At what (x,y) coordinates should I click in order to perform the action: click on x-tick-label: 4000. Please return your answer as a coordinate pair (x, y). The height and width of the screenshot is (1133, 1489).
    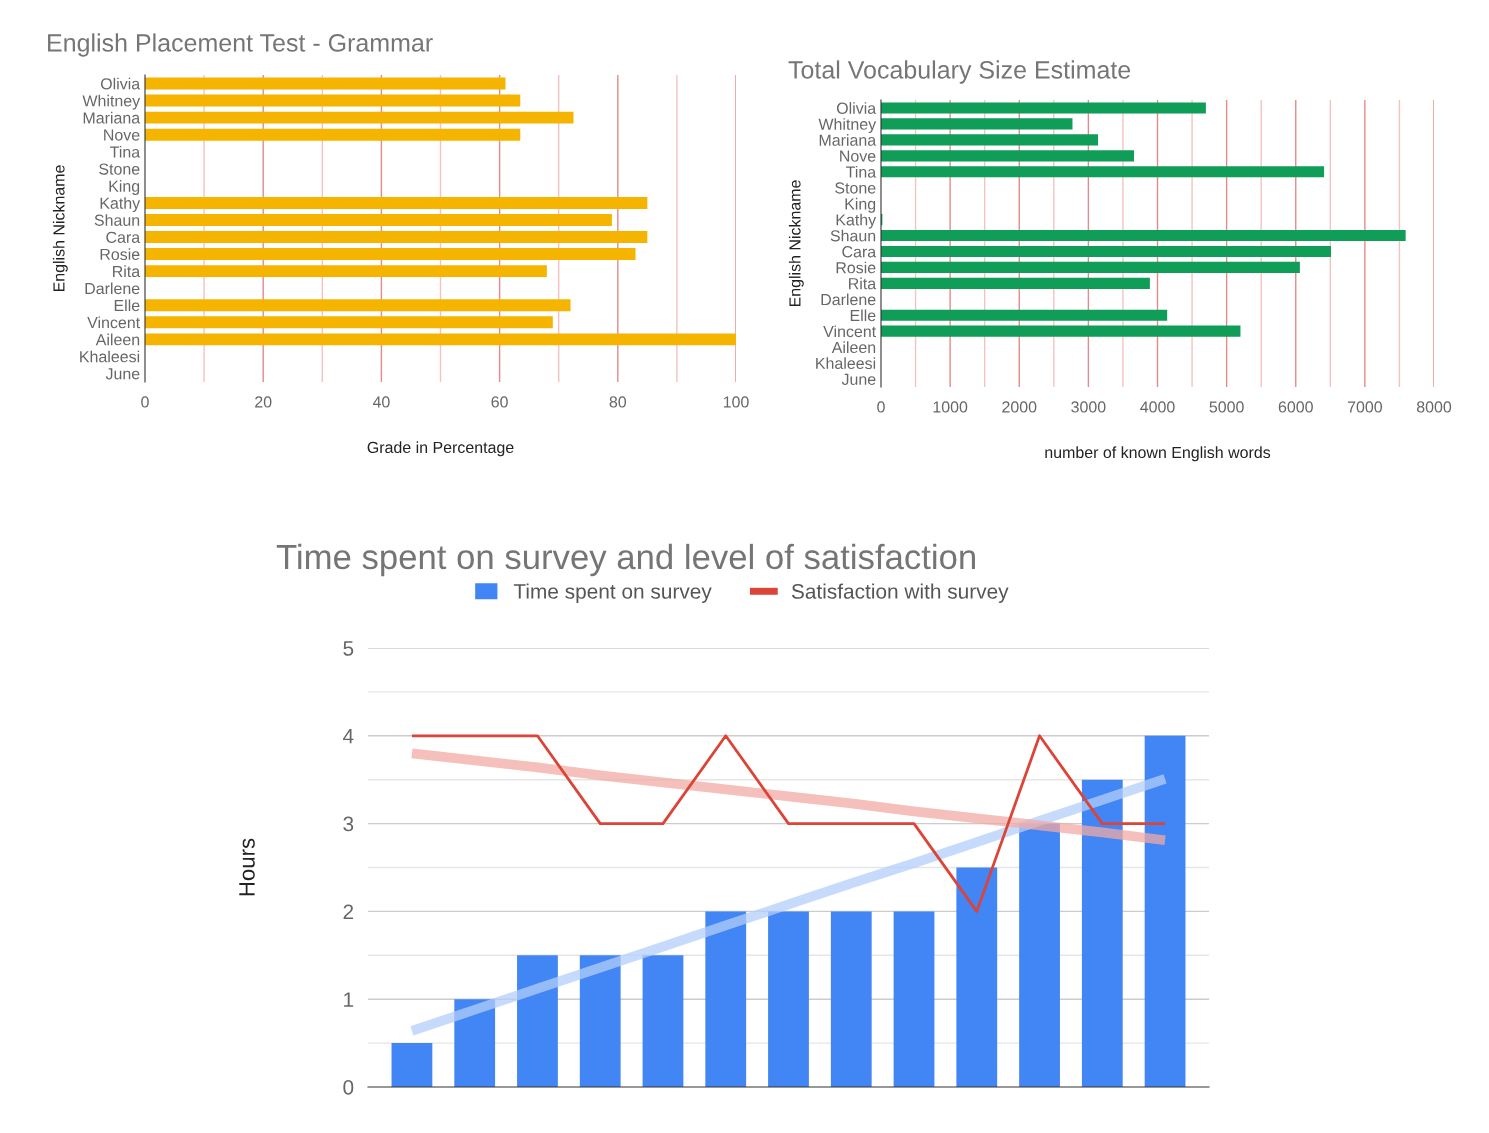
    Looking at the image, I should click on (1157, 407).